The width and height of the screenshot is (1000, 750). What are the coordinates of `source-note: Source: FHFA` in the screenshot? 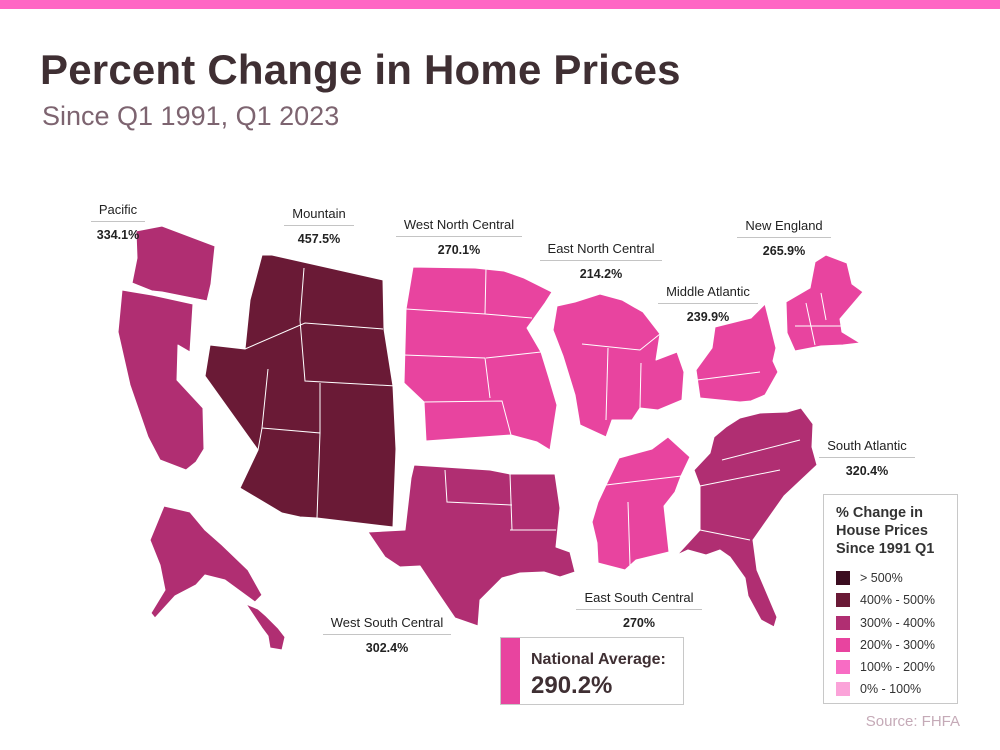 It's located at (912, 721).